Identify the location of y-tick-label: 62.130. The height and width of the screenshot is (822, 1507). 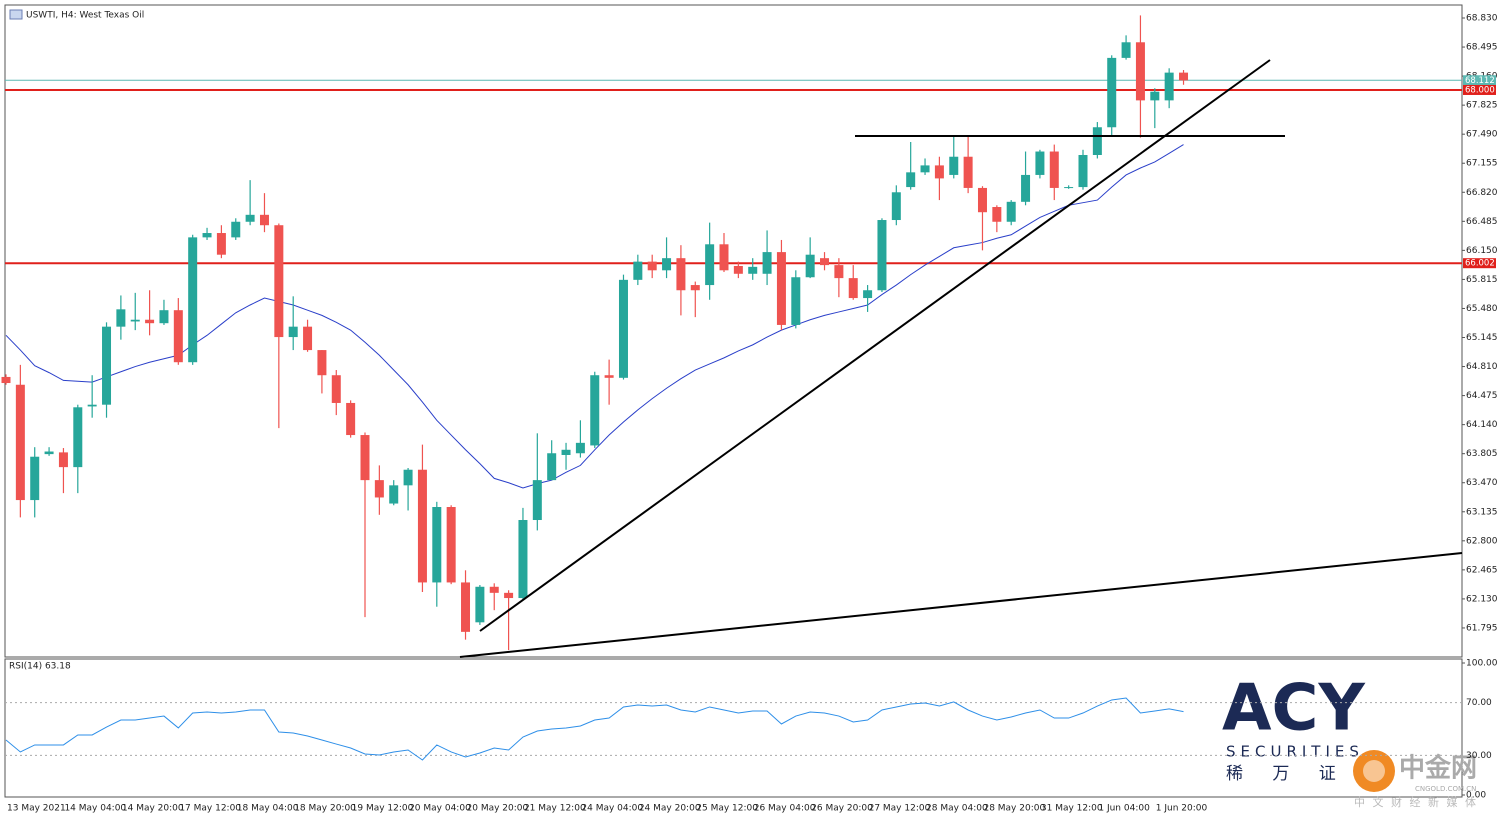
(1482, 599).